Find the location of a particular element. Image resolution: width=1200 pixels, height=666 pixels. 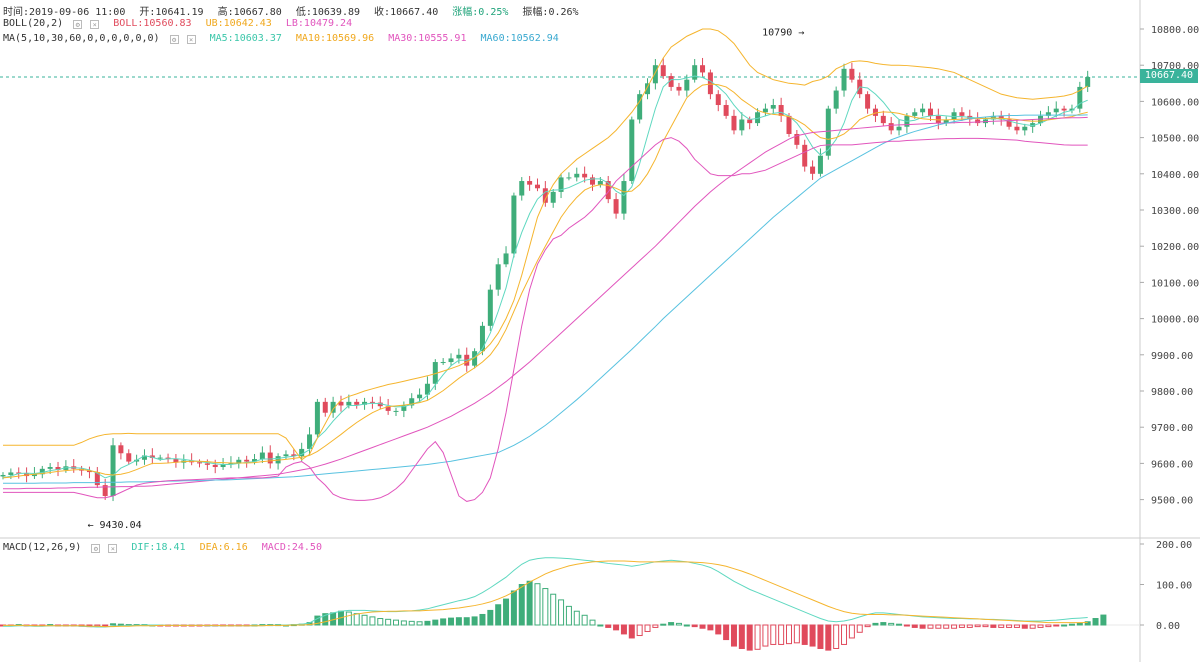

dea-value: DEA:6.16 is located at coordinates (223, 547).